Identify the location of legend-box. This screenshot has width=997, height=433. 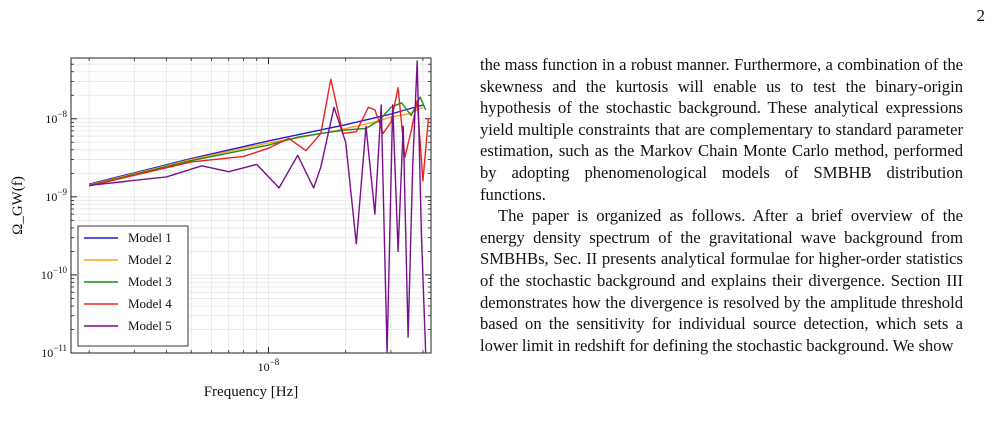
(133, 286).